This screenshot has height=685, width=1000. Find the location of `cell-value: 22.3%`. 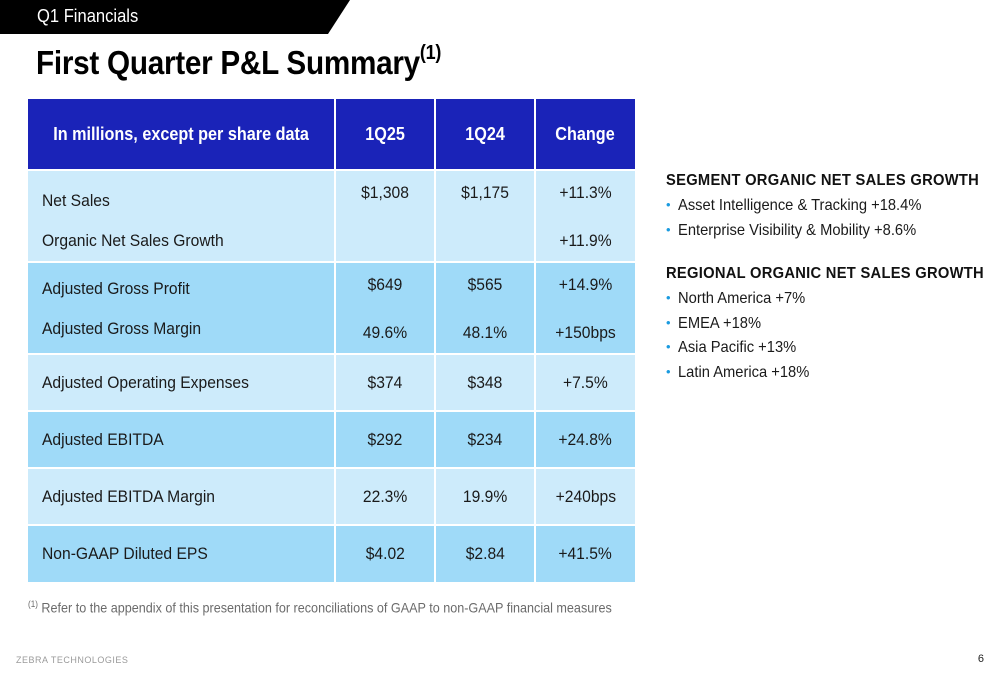

cell-value: 22.3% is located at coordinates (385, 496).